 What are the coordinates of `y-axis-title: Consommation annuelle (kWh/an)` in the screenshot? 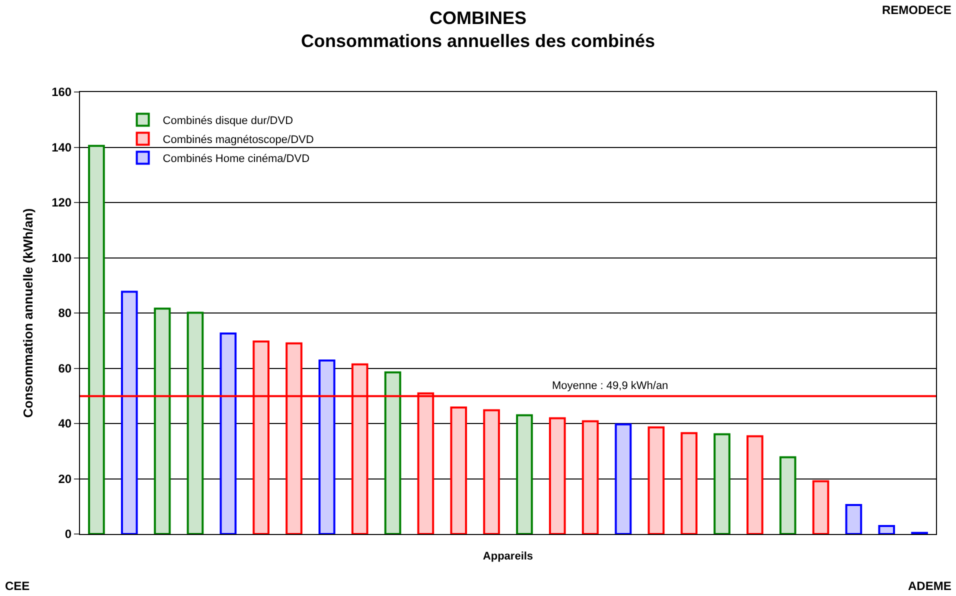 It's located at (28, 313).